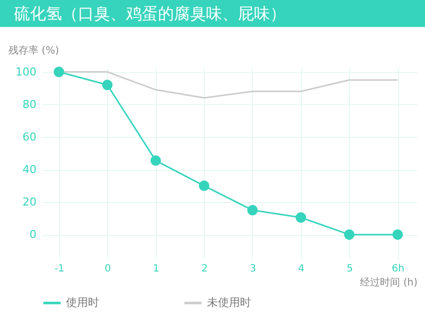  I want to click on y-tick-label: 80, so click(29, 104).